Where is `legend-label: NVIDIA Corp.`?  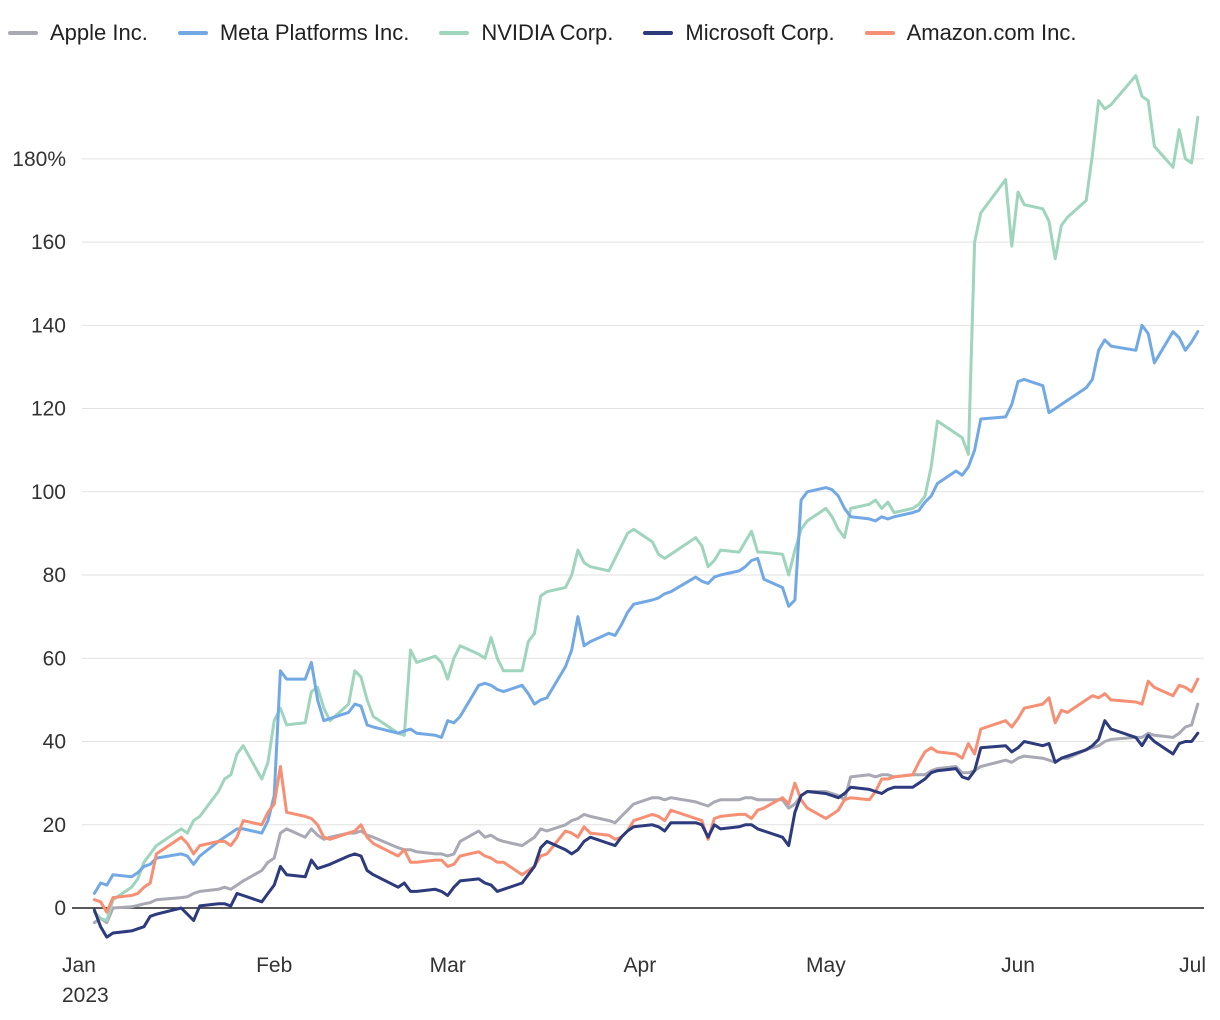 legend-label: NVIDIA Corp. is located at coordinates (547, 32).